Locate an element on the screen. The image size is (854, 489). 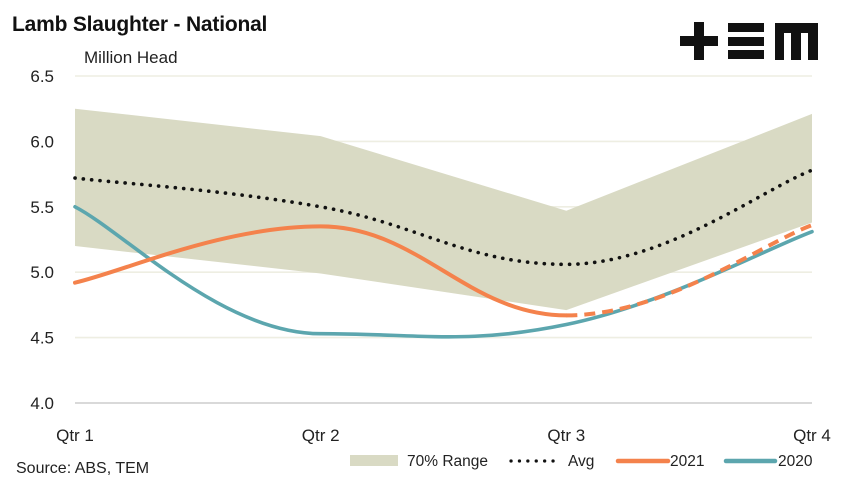
logo-m is located at coordinates (796, 41).